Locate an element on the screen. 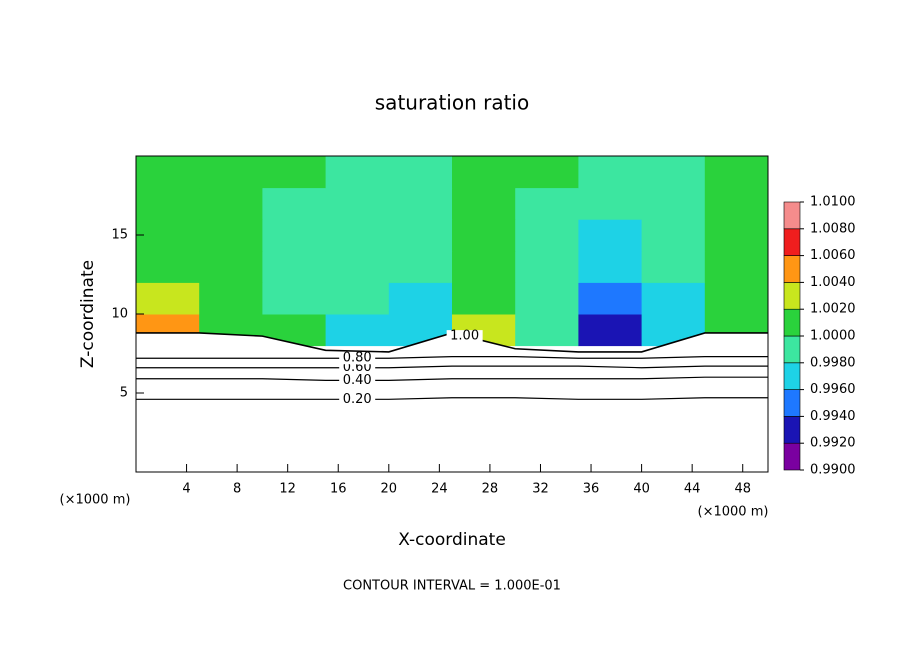 This screenshot has width=904, height=654. colorbar-label: 1.0060 is located at coordinates (833, 255).